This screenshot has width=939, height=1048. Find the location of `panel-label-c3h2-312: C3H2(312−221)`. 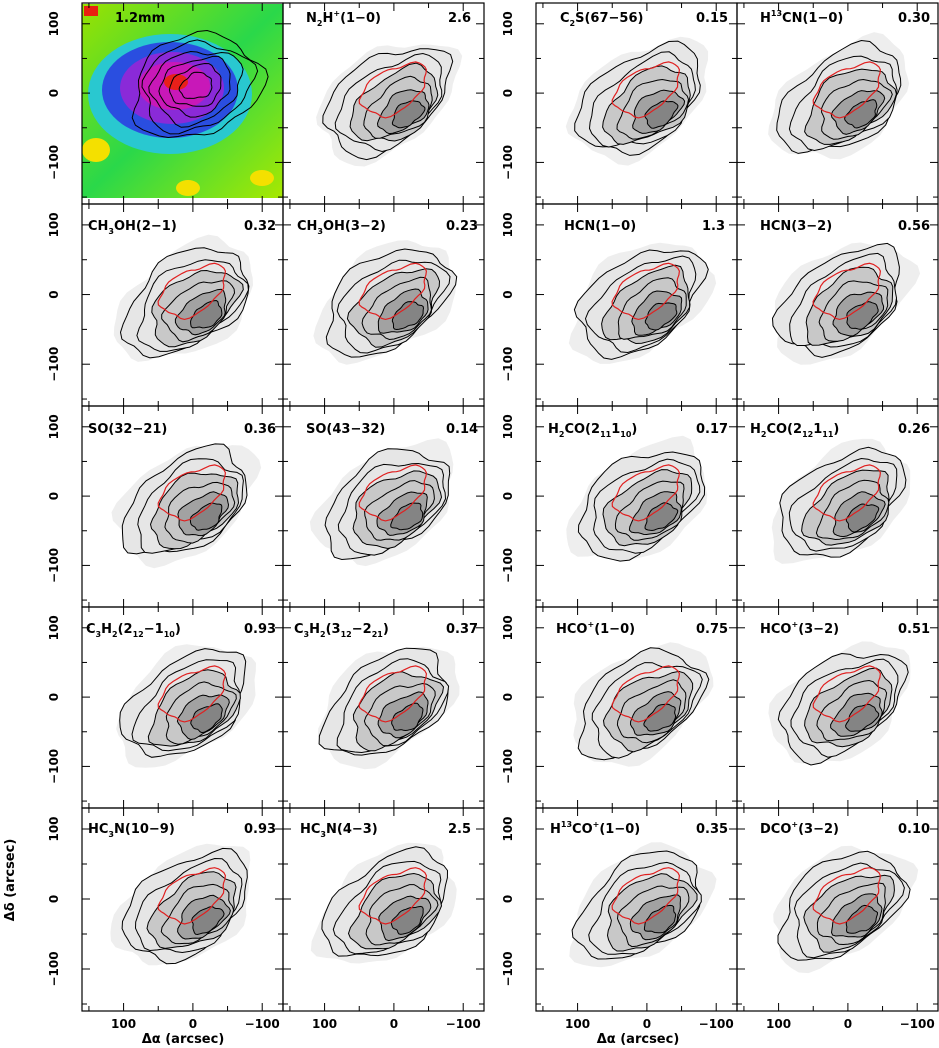

panel-label-c3h2-312: C3H2(312−221) is located at coordinates (341, 630).